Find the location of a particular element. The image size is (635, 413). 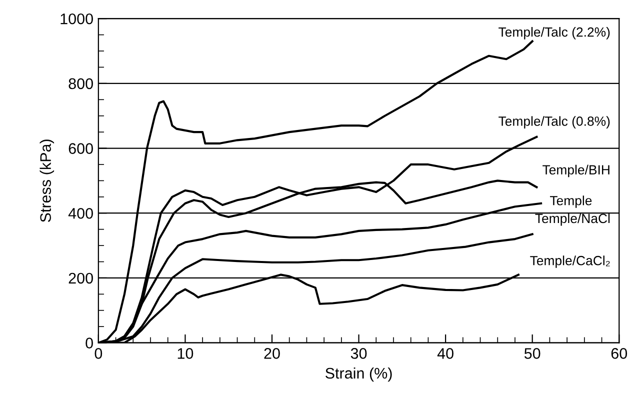

series-label: Temple/NaCl is located at coordinates (572, 219).